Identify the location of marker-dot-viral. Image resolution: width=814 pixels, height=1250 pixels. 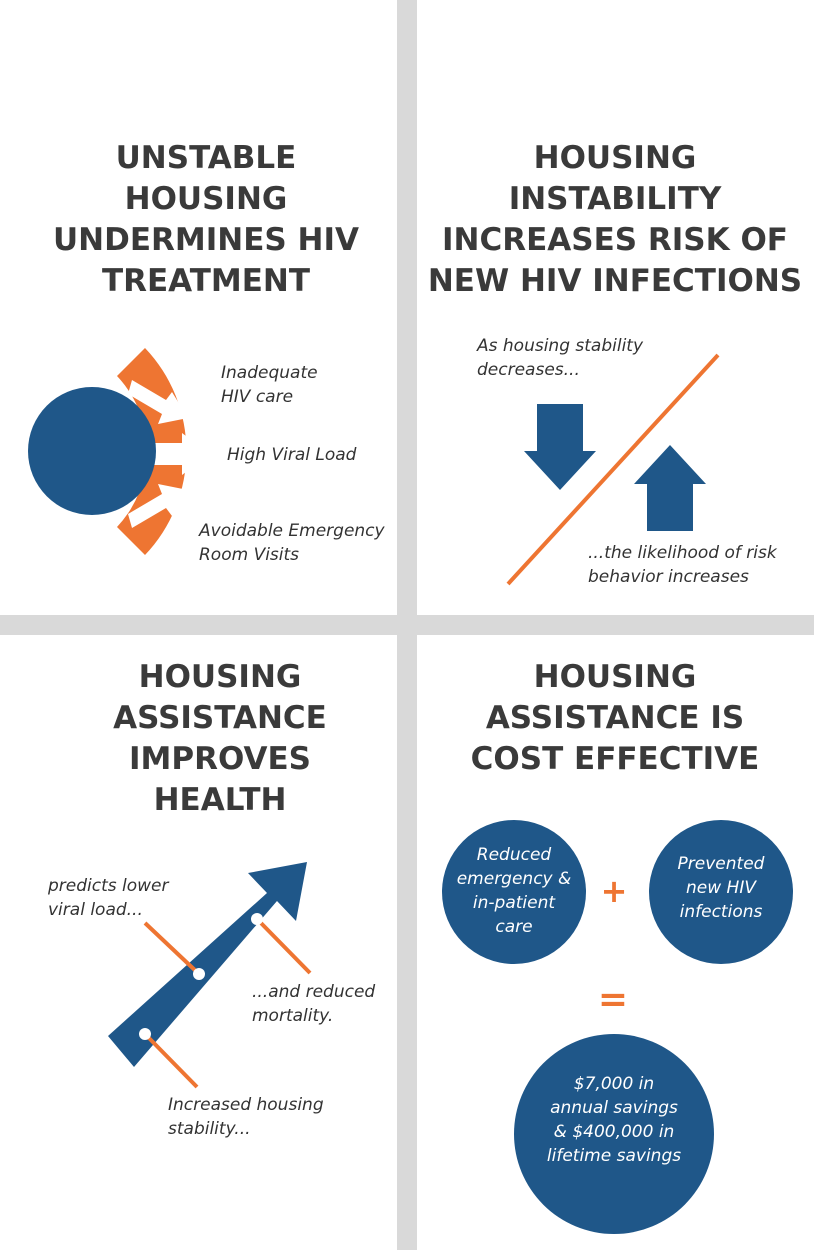
(199, 974).